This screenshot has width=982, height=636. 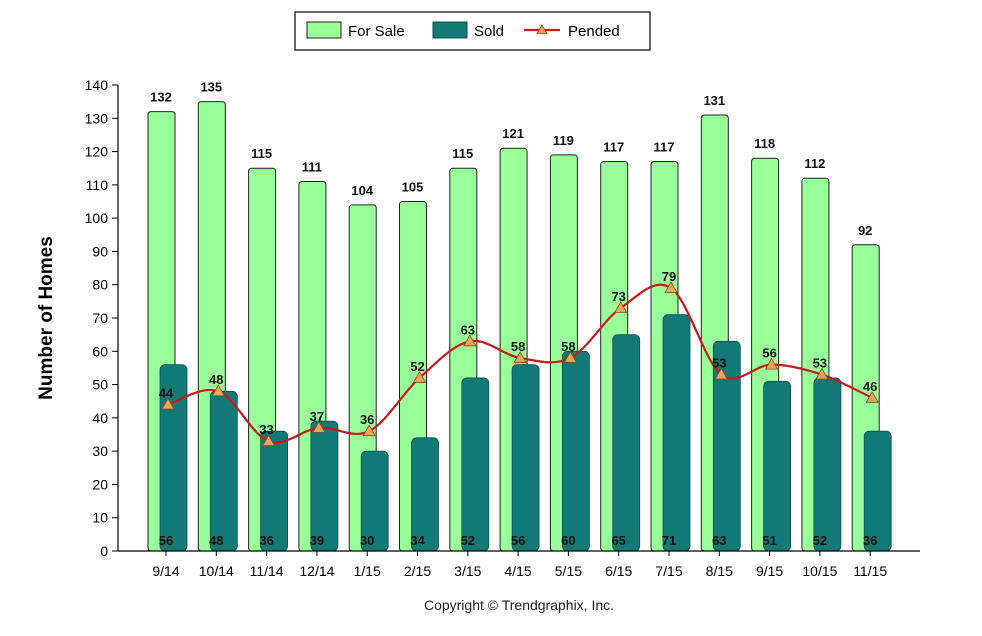 I want to click on sold-value-label: 56, so click(x=166, y=540).